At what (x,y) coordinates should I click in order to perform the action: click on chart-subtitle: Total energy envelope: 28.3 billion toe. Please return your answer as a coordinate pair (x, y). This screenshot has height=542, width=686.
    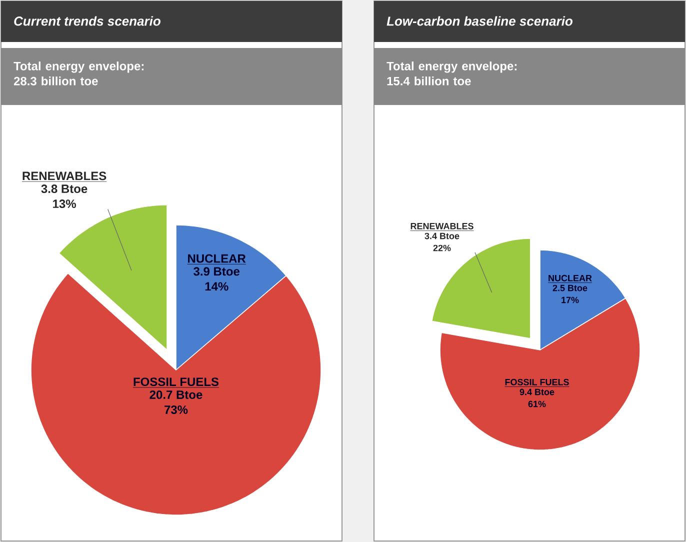
    Looking at the image, I should click on (79, 74).